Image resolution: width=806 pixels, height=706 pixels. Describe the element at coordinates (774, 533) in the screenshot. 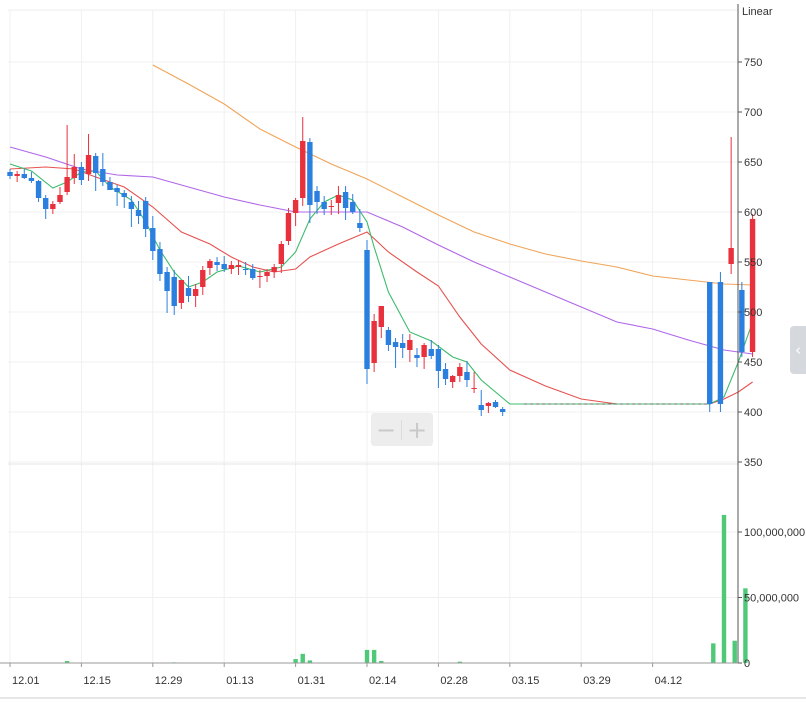

I see `volume-tick-label: 100,000,000` at that location.